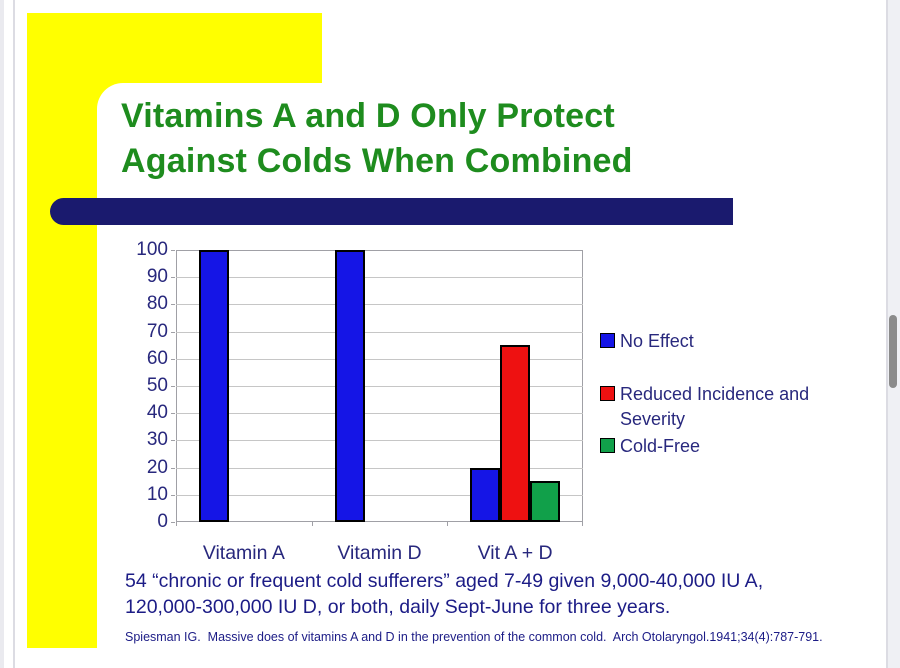 This screenshot has width=900, height=668. What do you see at coordinates (157, 494) in the screenshot?
I see `y-axis-label-10: 10` at bounding box center [157, 494].